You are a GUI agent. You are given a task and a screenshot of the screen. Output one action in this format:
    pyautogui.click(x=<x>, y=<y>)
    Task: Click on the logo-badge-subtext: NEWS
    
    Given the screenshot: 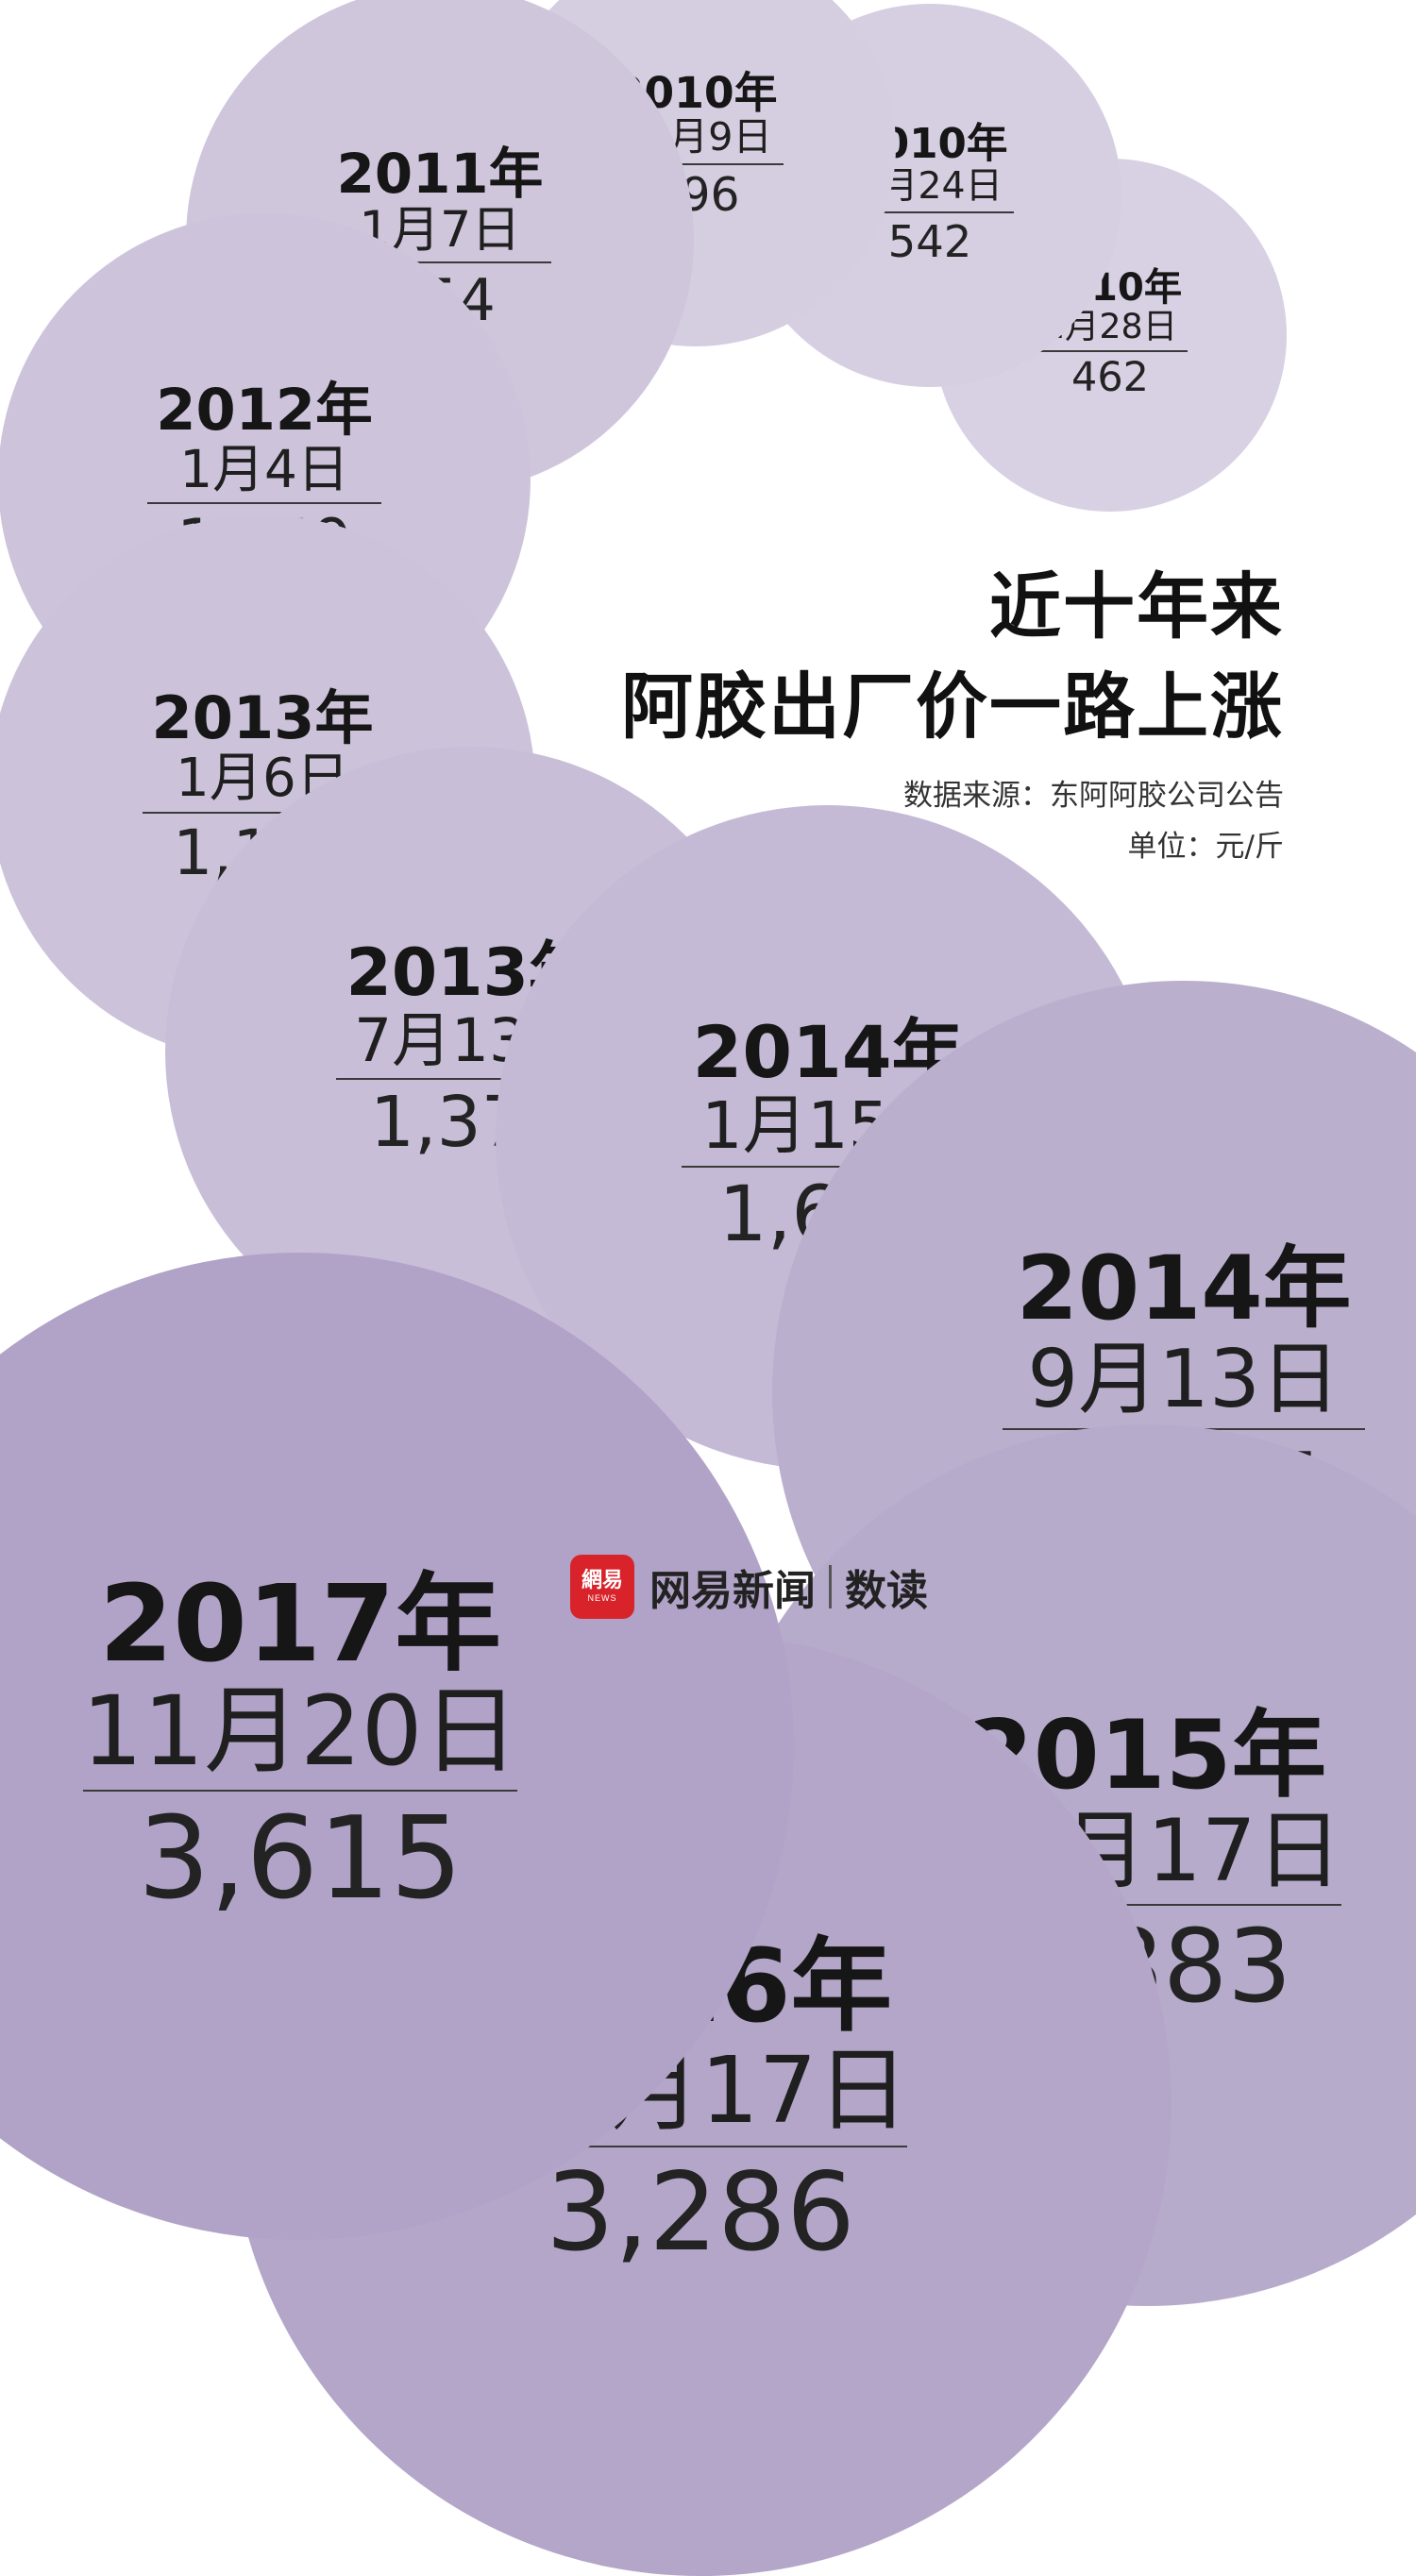 What is the action you would take?
    pyautogui.click(x=602, y=1598)
    